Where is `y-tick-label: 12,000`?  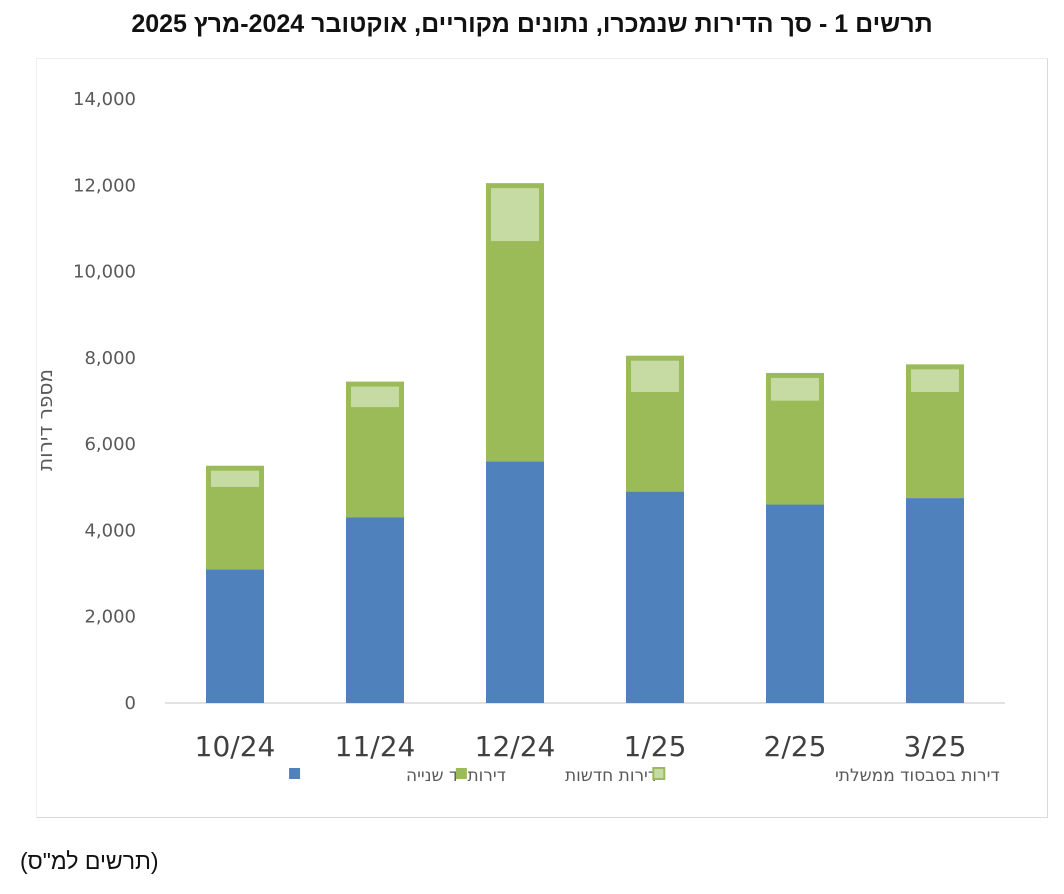
y-tick-label: 12,000 is located at coordinates (104, 185).